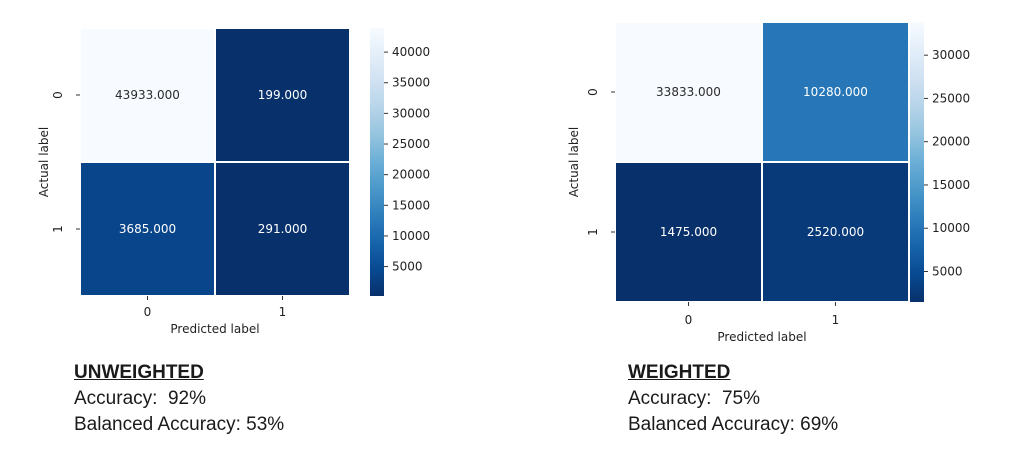 The width and height of the screenshot is (1023, 462). Describe the element at coordinates (407, 267) in the screenshot. I see `unweighted-colorbar-tick-0: 5000` at that location.